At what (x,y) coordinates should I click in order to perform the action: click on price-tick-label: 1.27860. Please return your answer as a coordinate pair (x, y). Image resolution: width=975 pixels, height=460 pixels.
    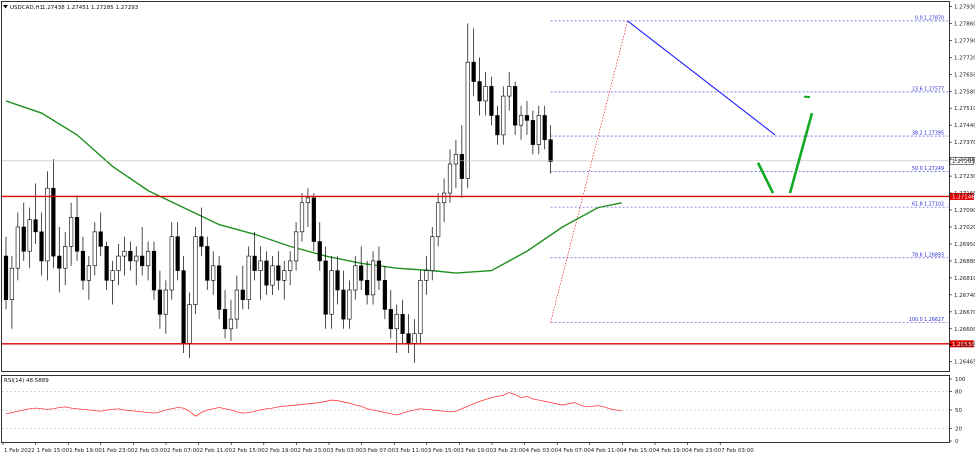
    Looking at the image, I should click on (964, 24).